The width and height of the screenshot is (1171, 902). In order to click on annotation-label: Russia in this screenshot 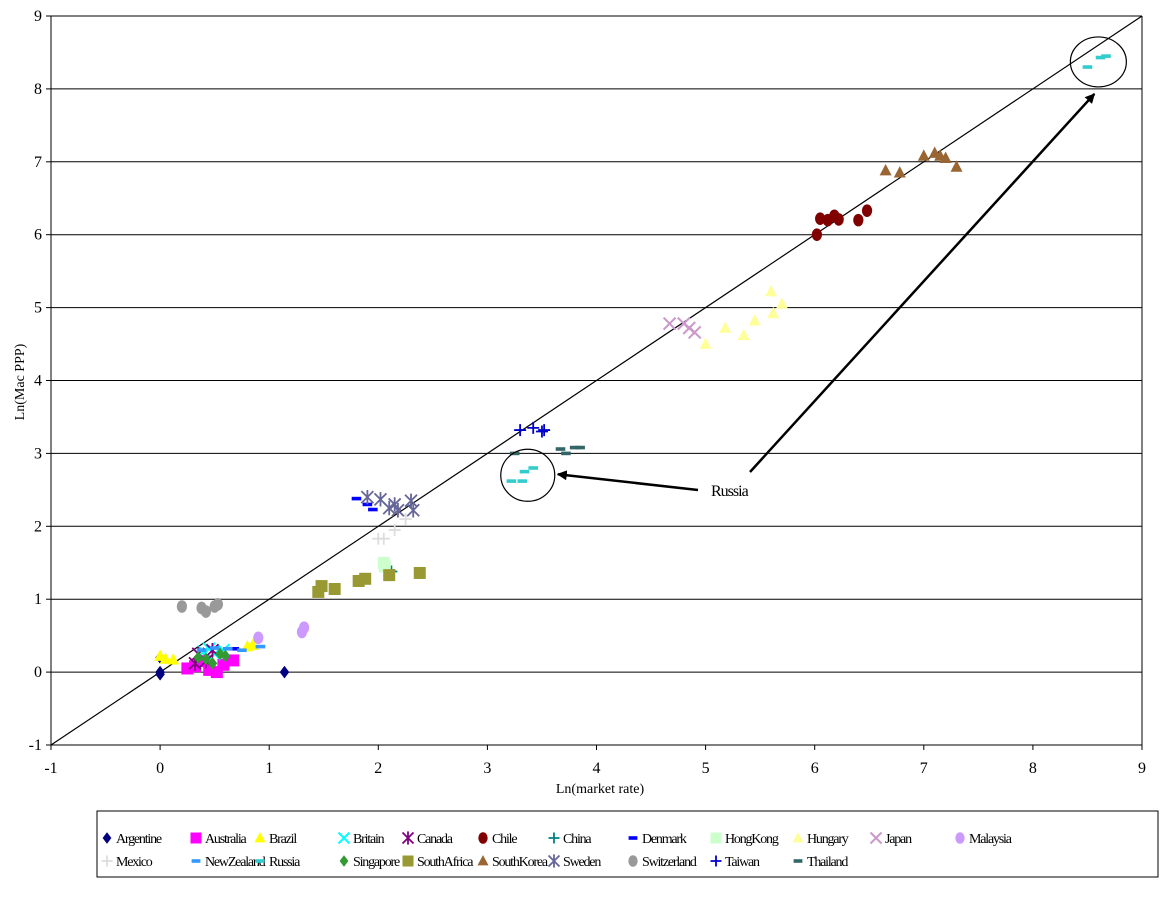, I will do `click(730, 491)`.